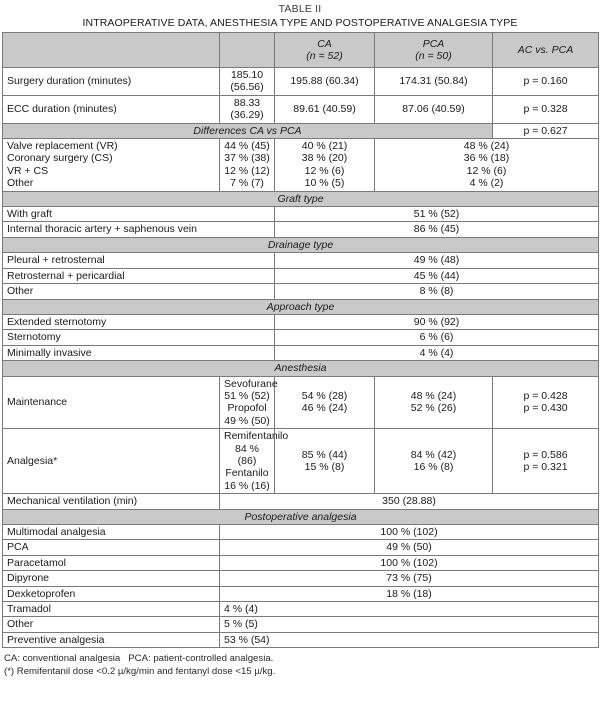 The height and width of the screenshot is (711, 600). I want to click on cell-retrosternal-pericardial-value: 45 % (44), so click(436, 276).